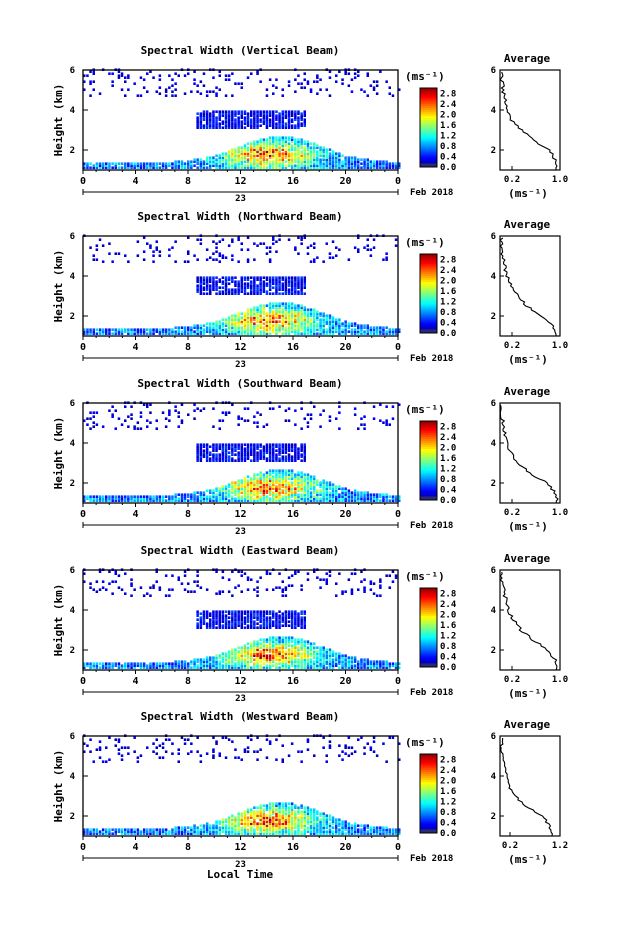 Image resolution: width=617 pixels, height=929 pixels. What do you see at coordinates (72, 71) in the screenshot?
I see `y-tick-label: 6` at bounding box center [72, 71].